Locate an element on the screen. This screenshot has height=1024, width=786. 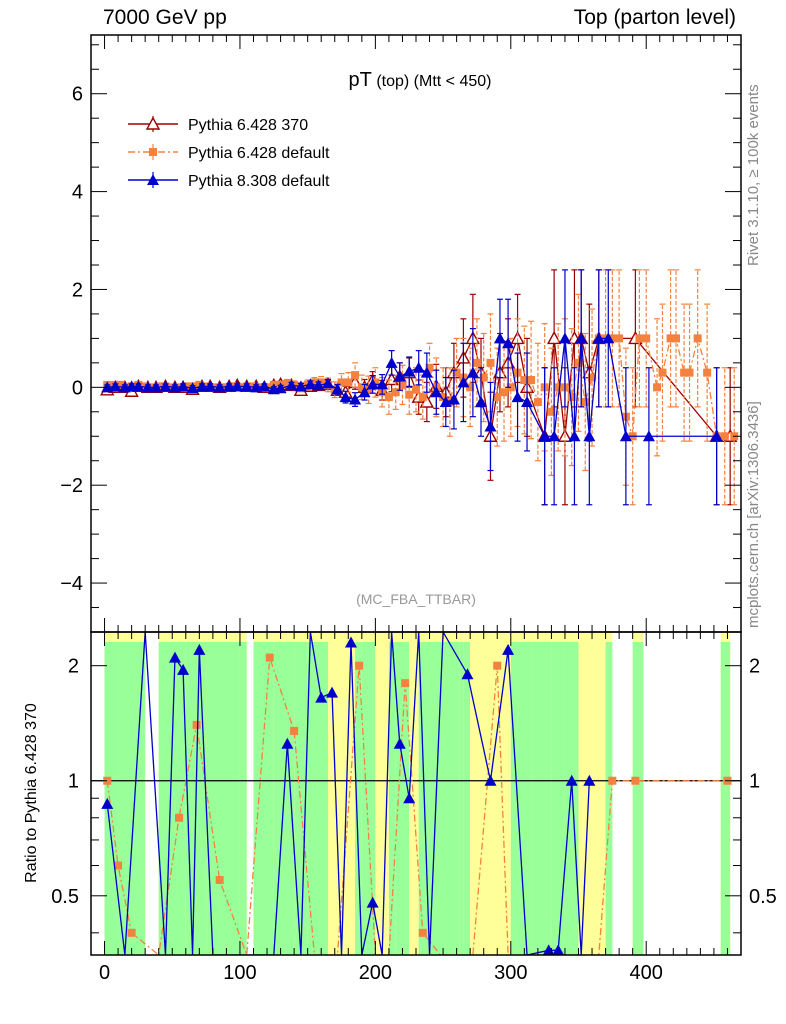
y-tick-label: 4 is located at coordinates (77, 193).